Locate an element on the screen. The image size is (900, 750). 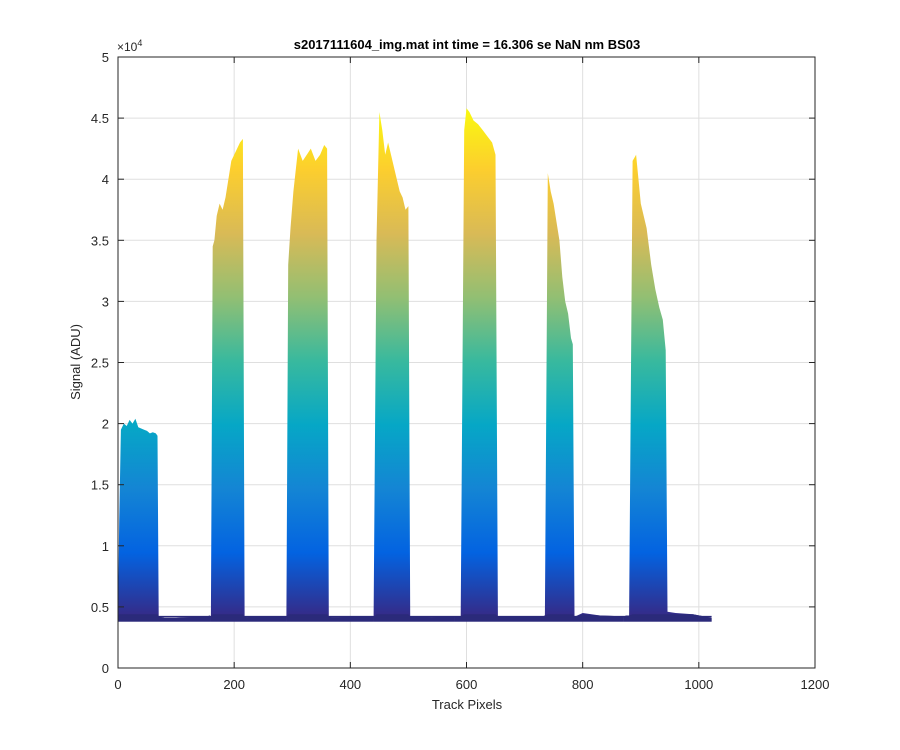
x-tick-label: 1000 is located at coordinates (698, 684).